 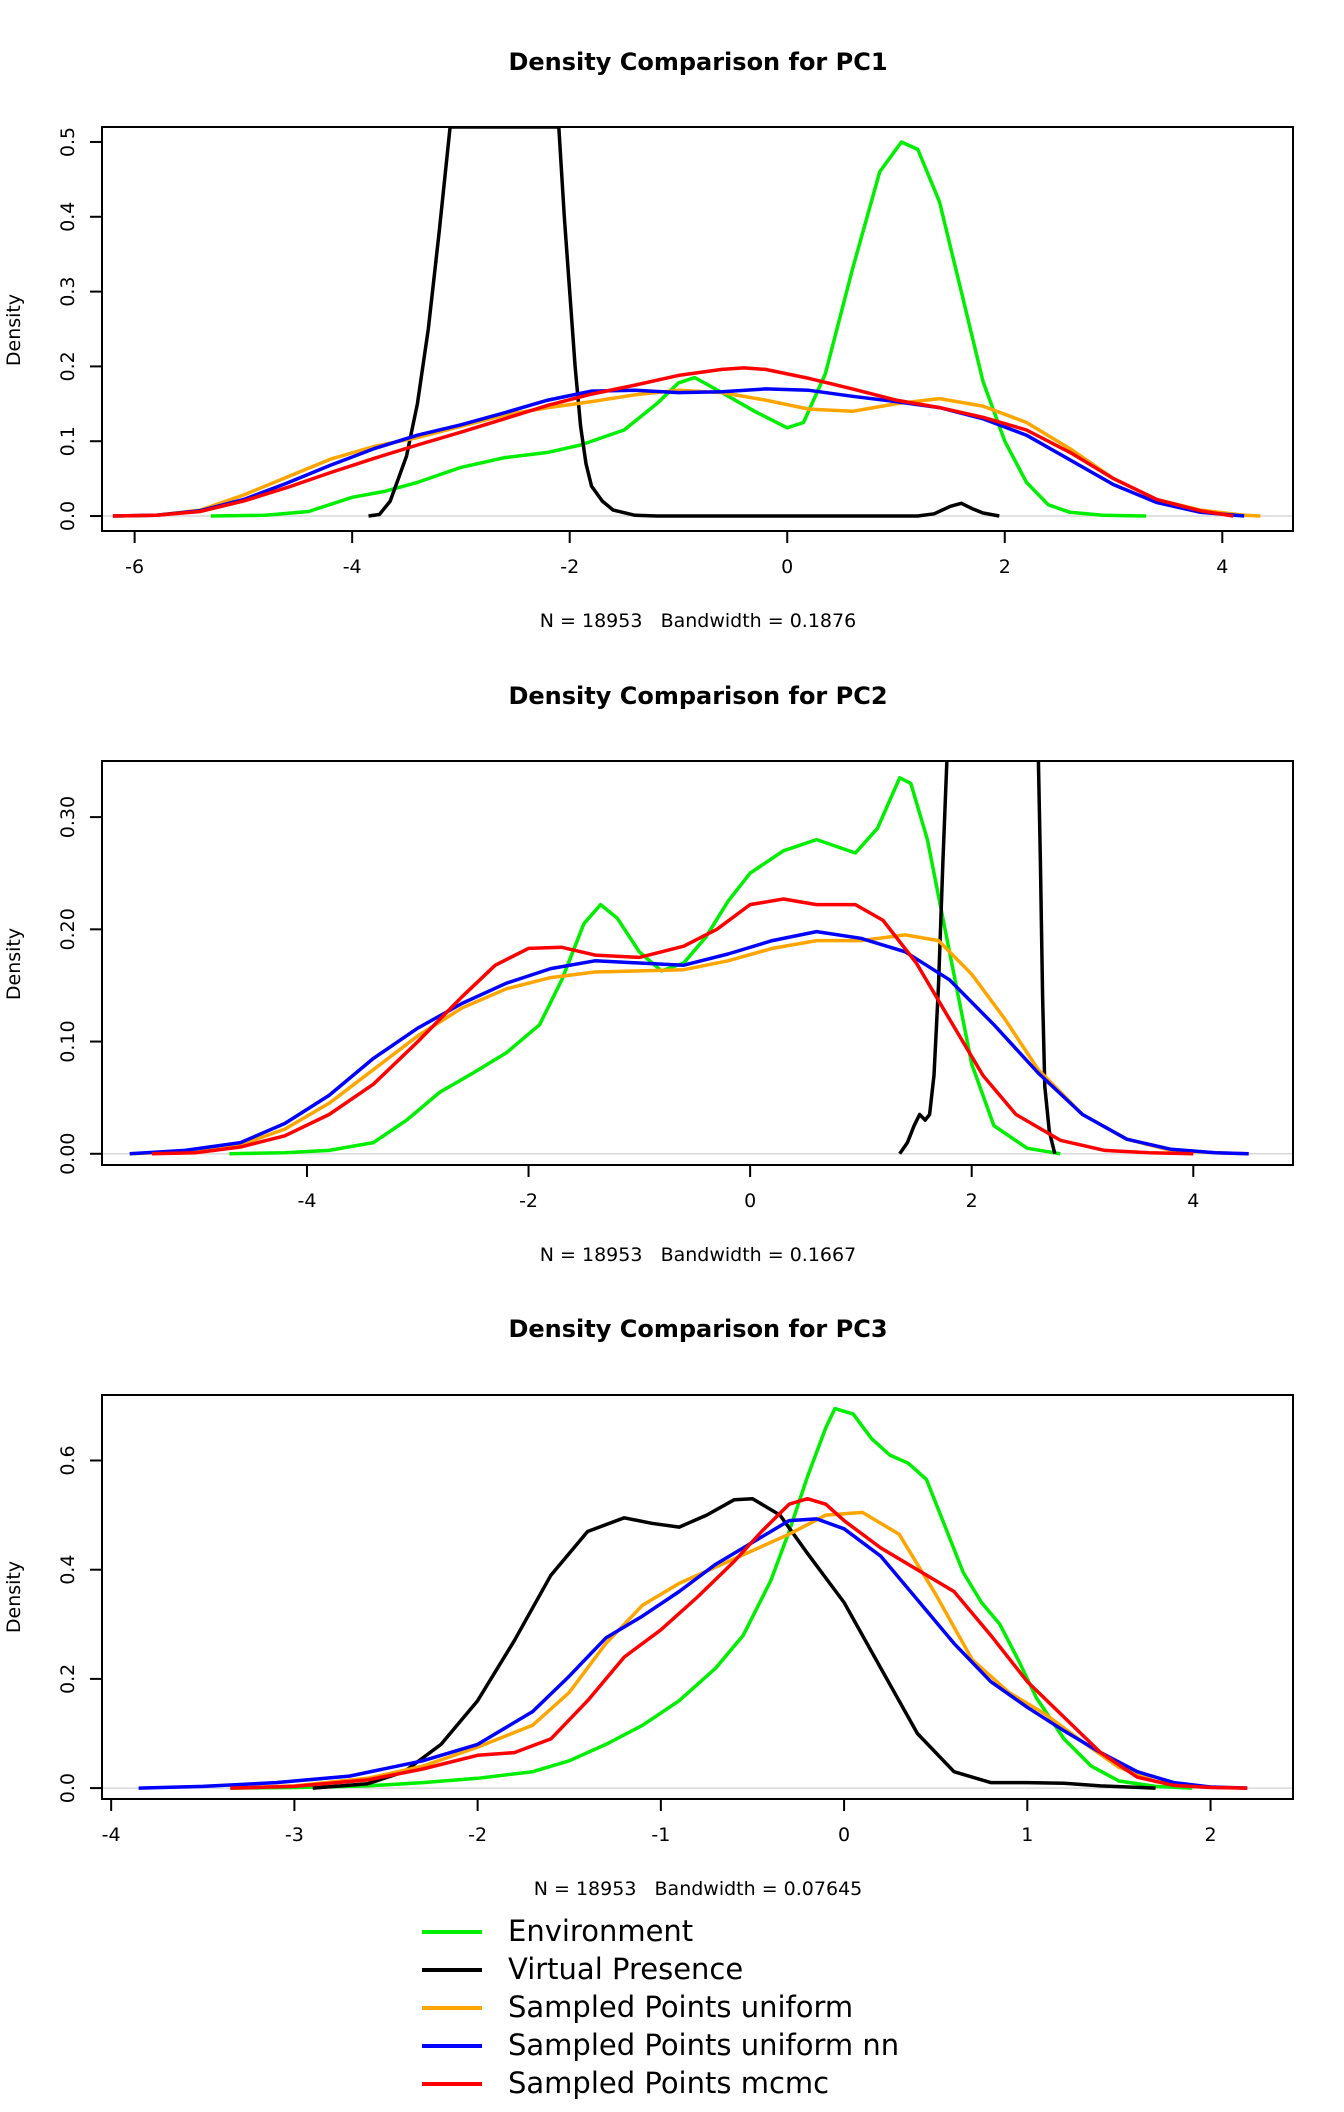 What do you see at coordinates (668, 2083) in the screenshot?
I see `legend-label: Sampled Points mcmc` at bounding box center [668, 2083].